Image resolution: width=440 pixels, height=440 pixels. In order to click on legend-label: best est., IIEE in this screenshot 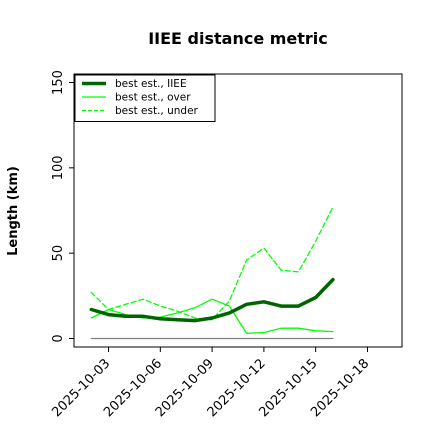, I will do `click(151, 84)`.